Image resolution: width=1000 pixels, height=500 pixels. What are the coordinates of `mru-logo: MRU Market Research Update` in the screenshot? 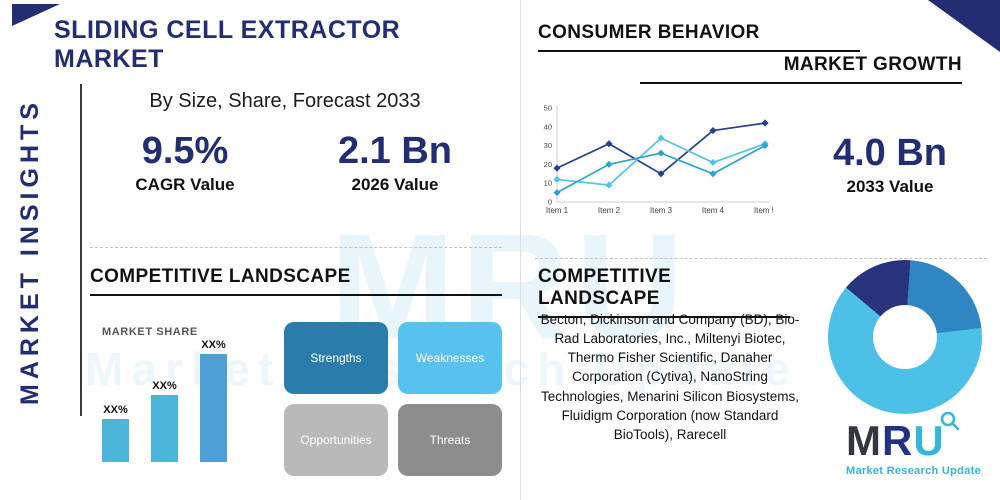 It's located at (923, 444).